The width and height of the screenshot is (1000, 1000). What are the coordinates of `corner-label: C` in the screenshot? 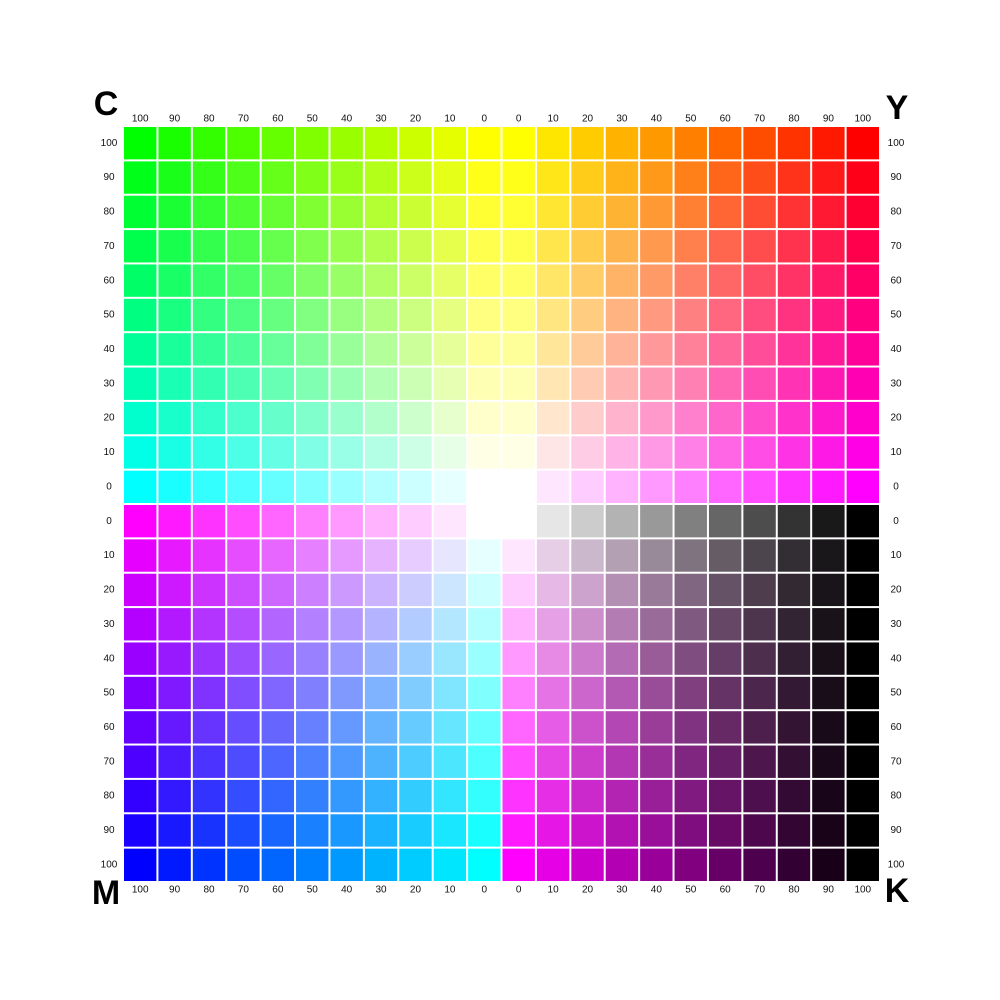 It's located at (106, 104).